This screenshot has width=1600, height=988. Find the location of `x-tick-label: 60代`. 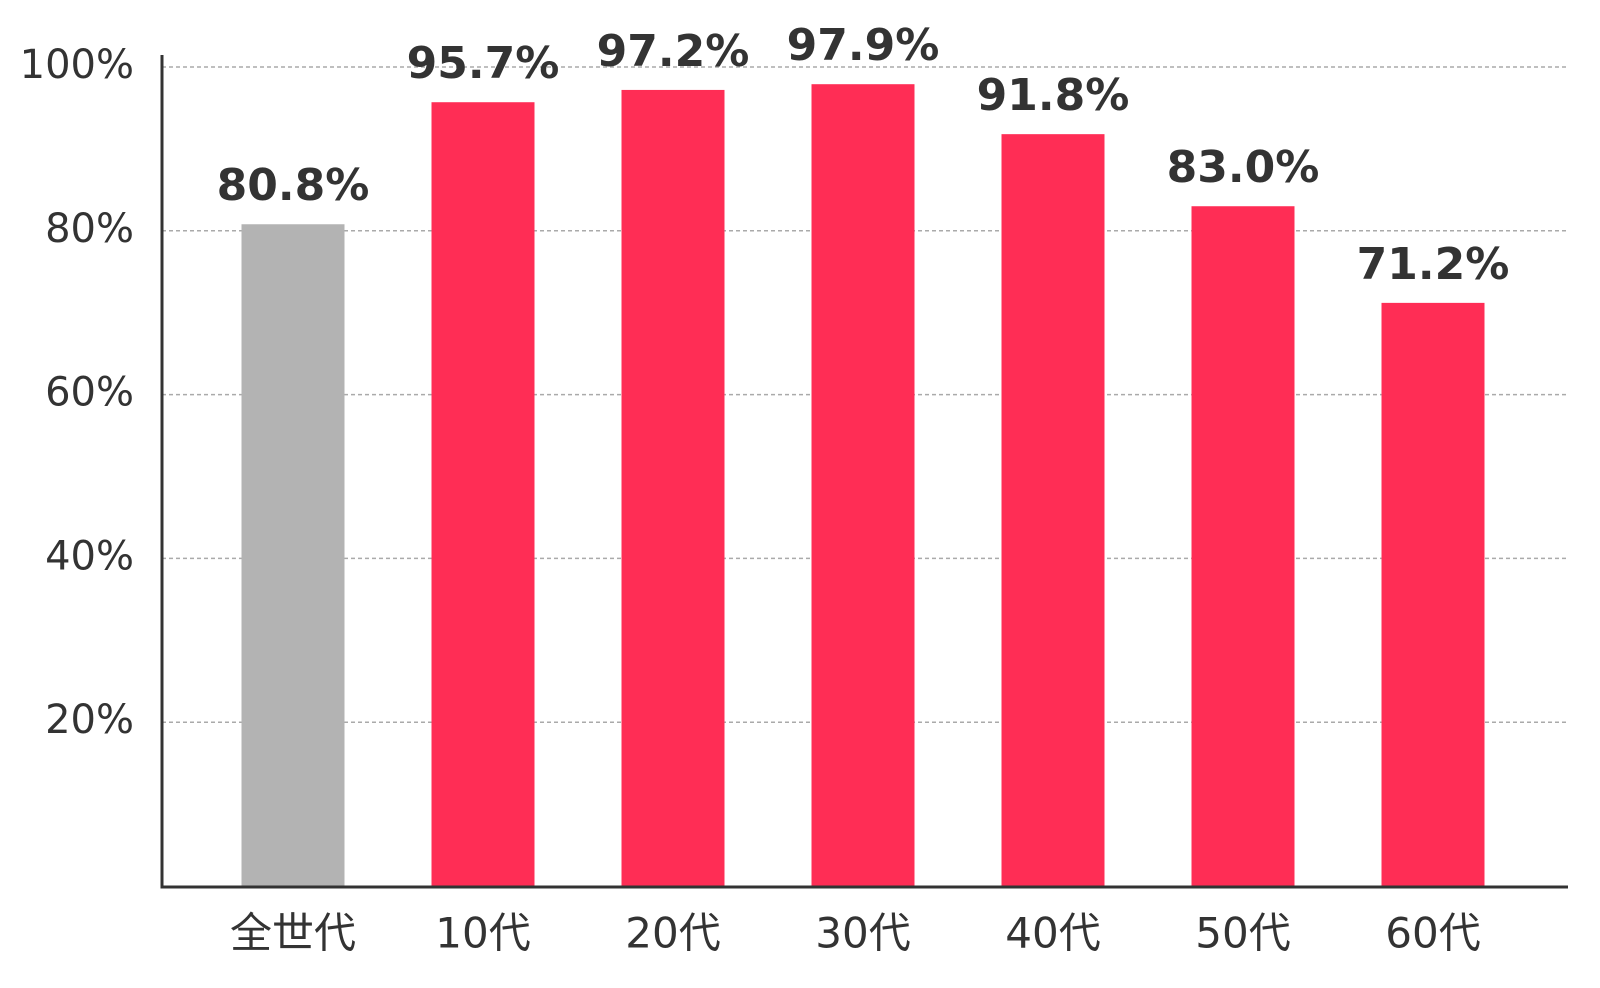

x-tick-label: 60代 is located at coordinates (1432, 933).